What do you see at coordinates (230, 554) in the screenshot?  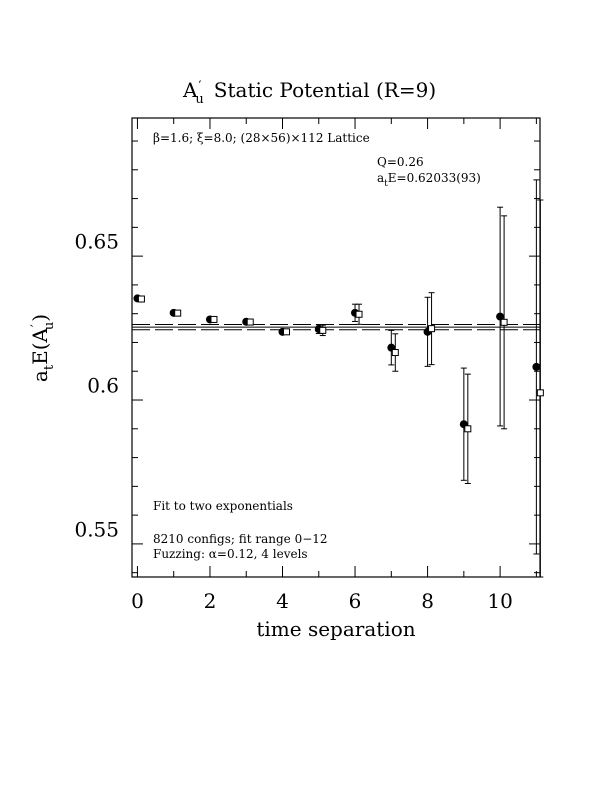 I see `fuzzing-annotation: Fuzzing: α=0.12, 4 levels` at bounding box center [230, 554].